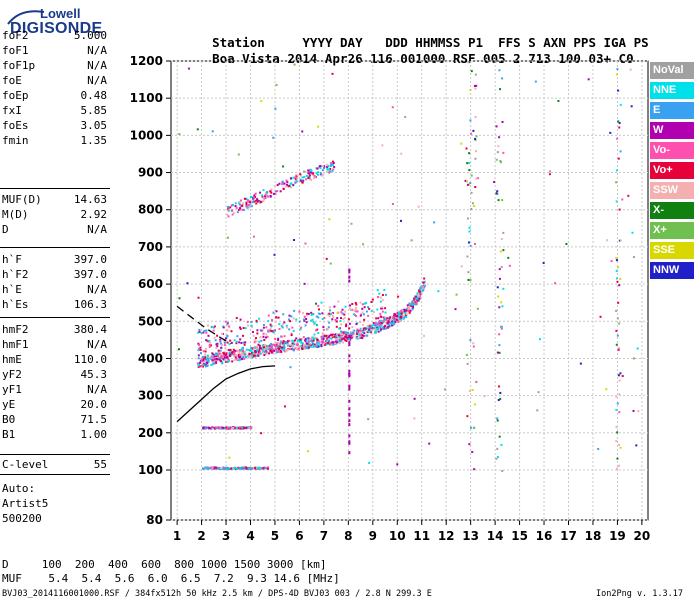 This screenshot has width=700, height=600. I want to click on param-value: 2.92, so click(94, 214).